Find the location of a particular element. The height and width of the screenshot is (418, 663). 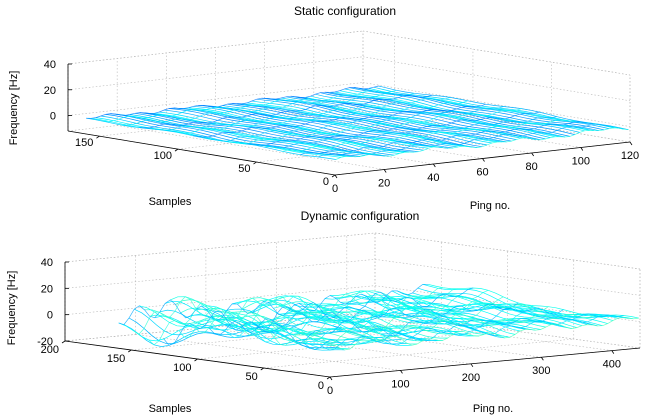

x-tick-label: 40 is located at coordinates (433, 178).